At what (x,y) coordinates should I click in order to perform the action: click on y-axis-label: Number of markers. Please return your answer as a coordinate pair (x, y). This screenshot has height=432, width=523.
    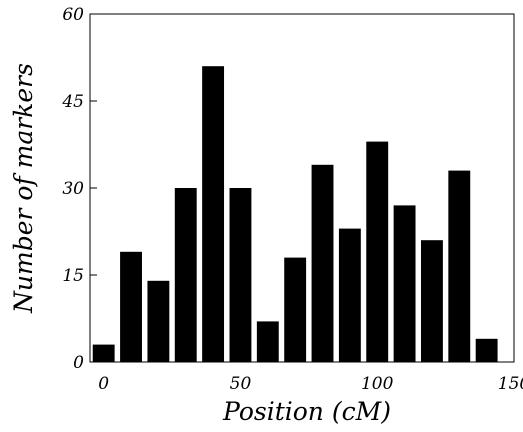
    Looking at the image, I should click on (23, 188).